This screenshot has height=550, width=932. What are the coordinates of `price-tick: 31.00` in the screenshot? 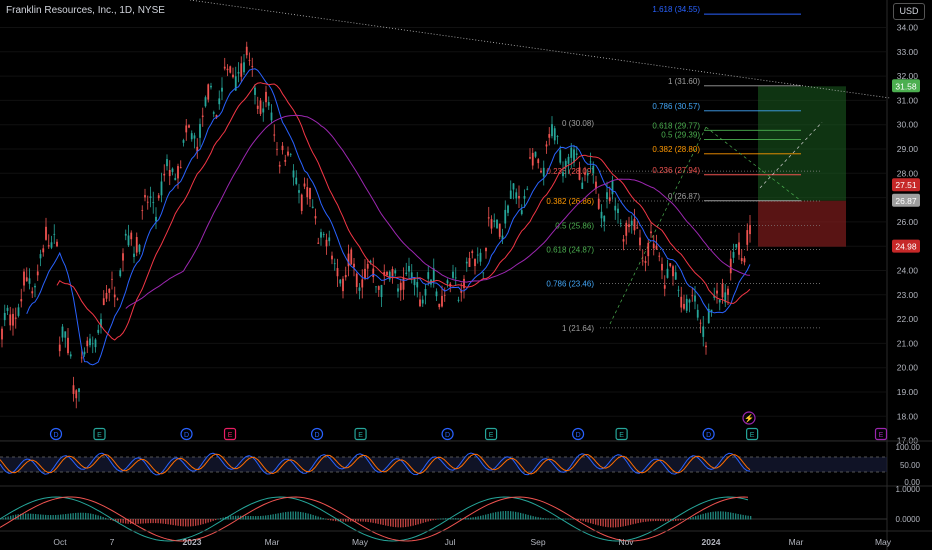 It's located at (908, 100).